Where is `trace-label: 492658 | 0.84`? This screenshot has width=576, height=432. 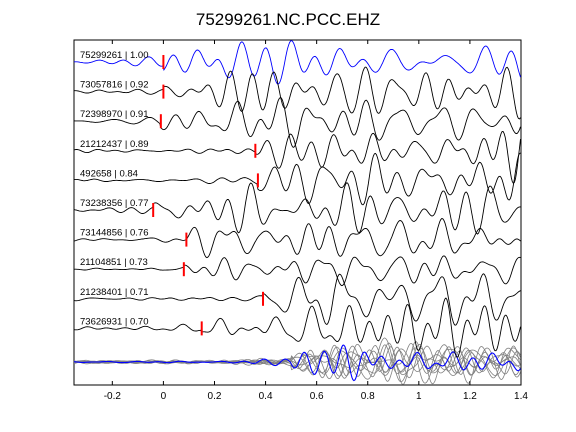
trace-label: 492658 | 0.84 is located at coordinates (109, 173).